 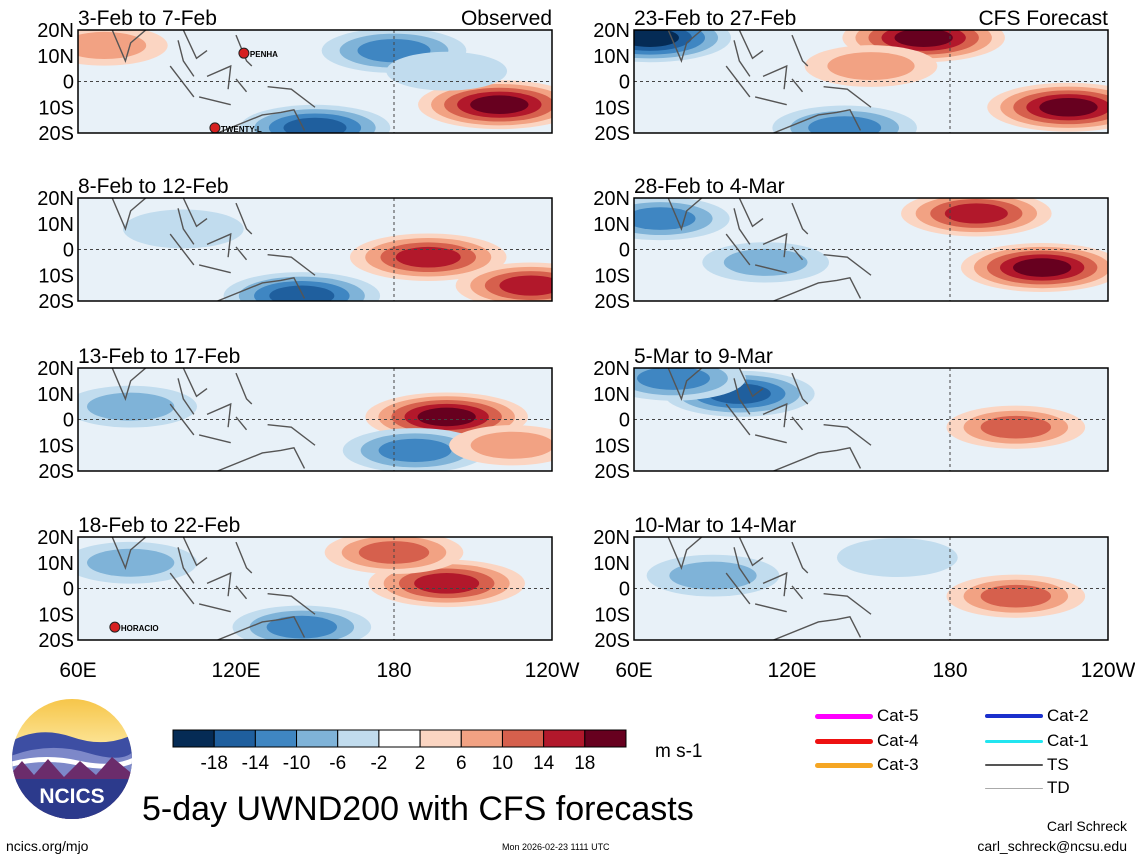 What do you see at coordinates (47, 846) in the screenshot?
I see `footer-url: ncics.org/mjo` at bounding box center [47, 846].